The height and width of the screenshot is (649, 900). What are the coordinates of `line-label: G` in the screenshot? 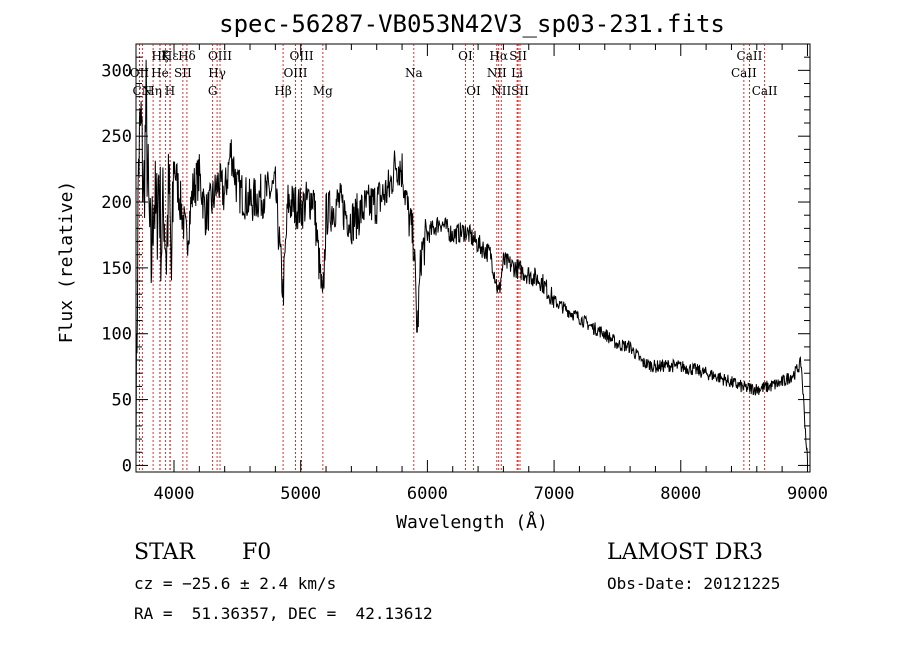 It's located at (213, 91).